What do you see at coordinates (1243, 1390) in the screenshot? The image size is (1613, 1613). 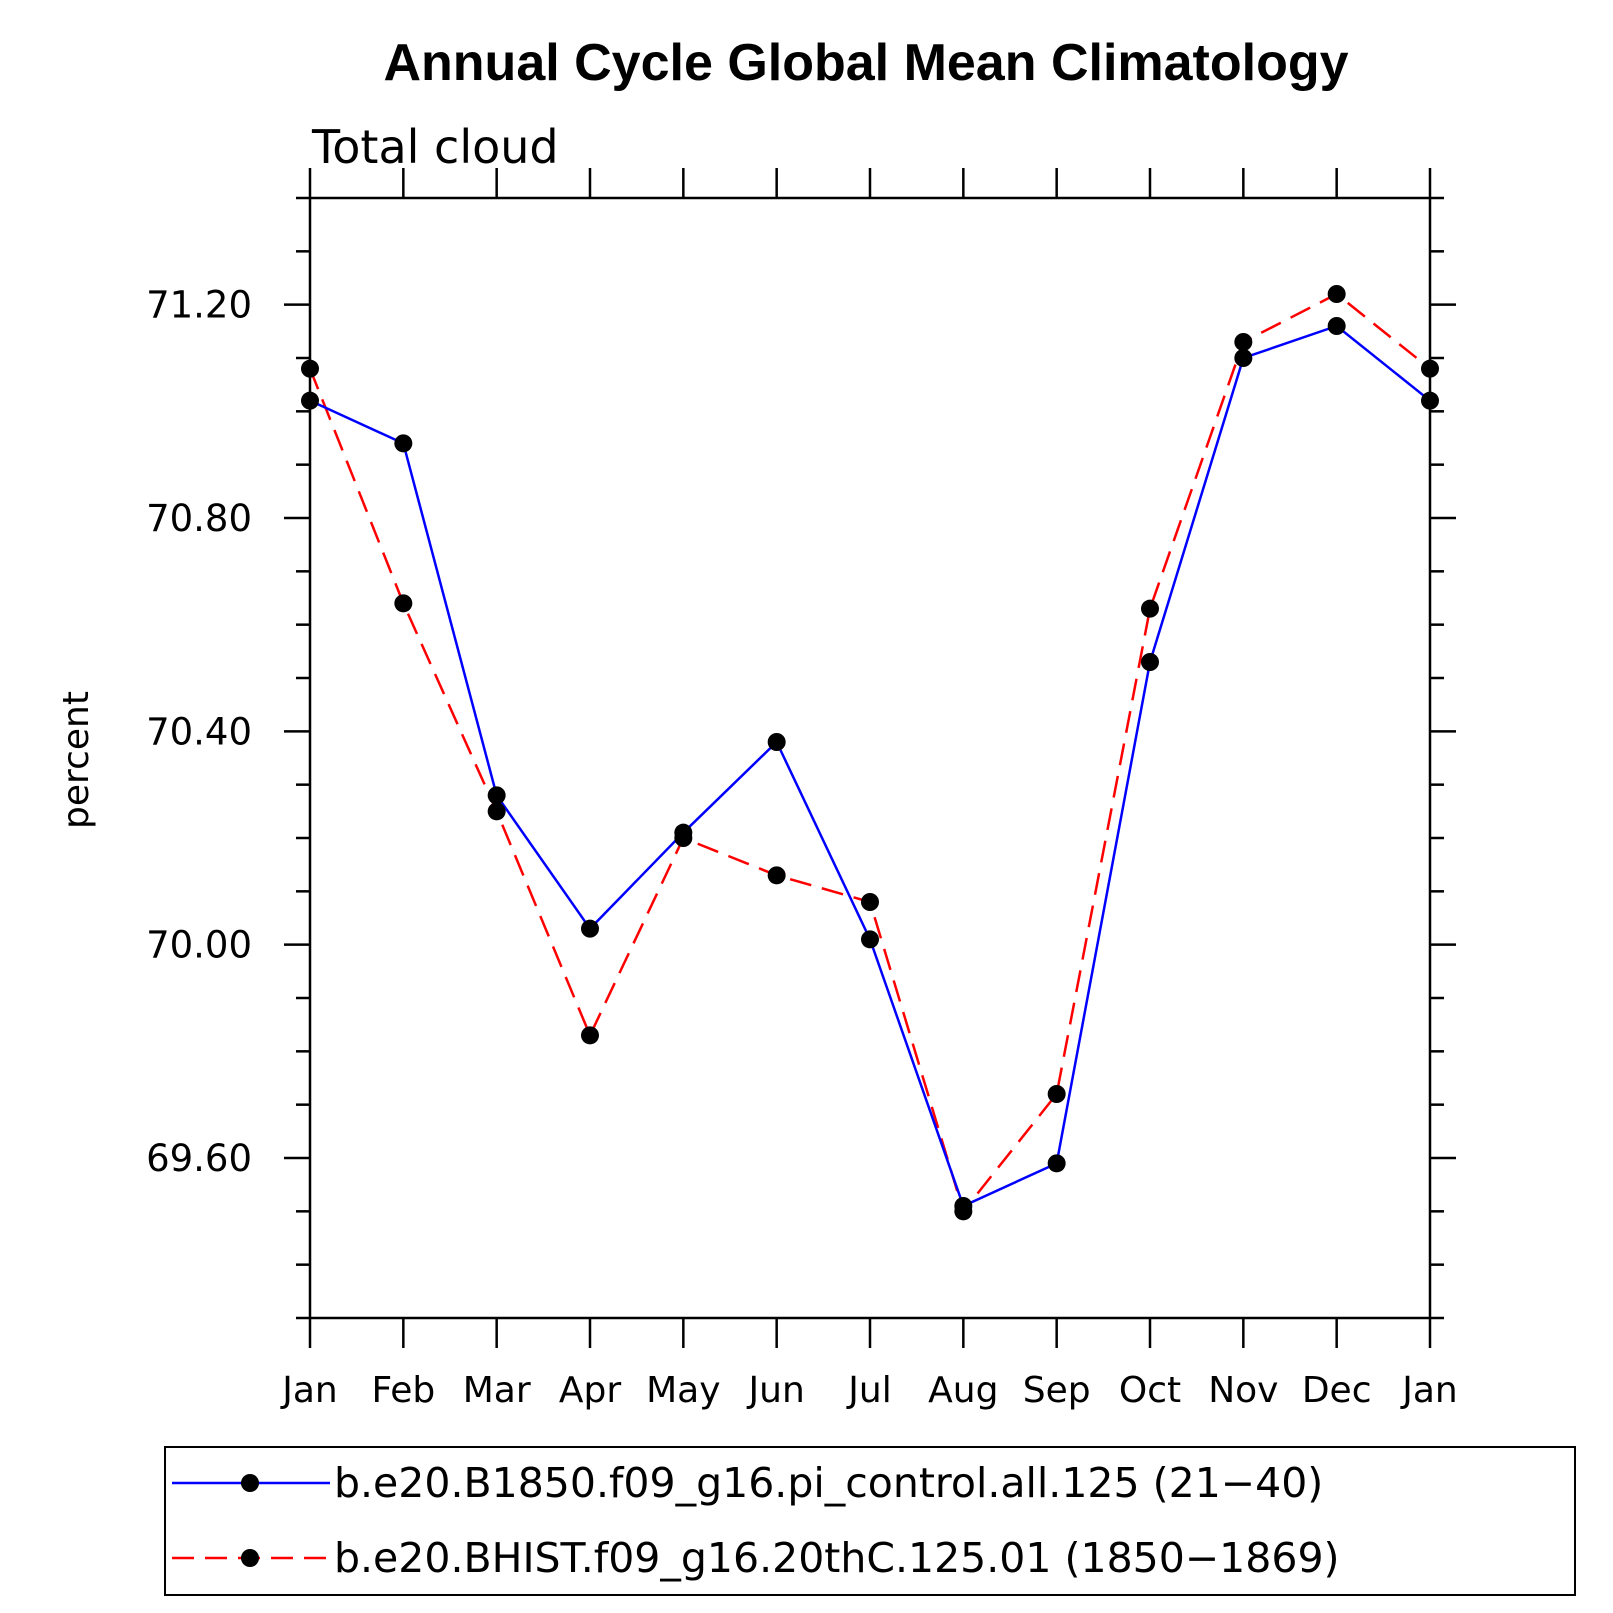 I see `x-tick-label: Nov` at bounding box center [1243, 1390].